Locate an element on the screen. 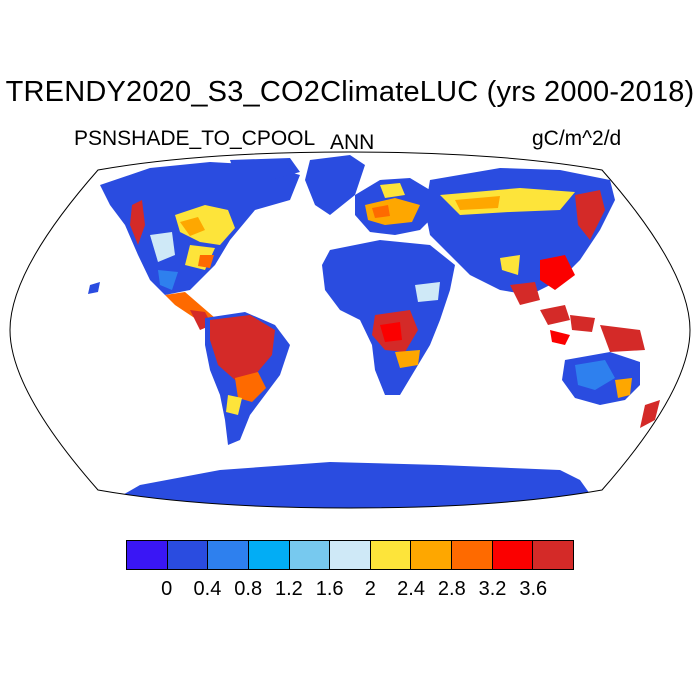 The width and height of the screenshot is (700, 700). colorbar-tick-label: 0 is located at coordinates (167, 589).